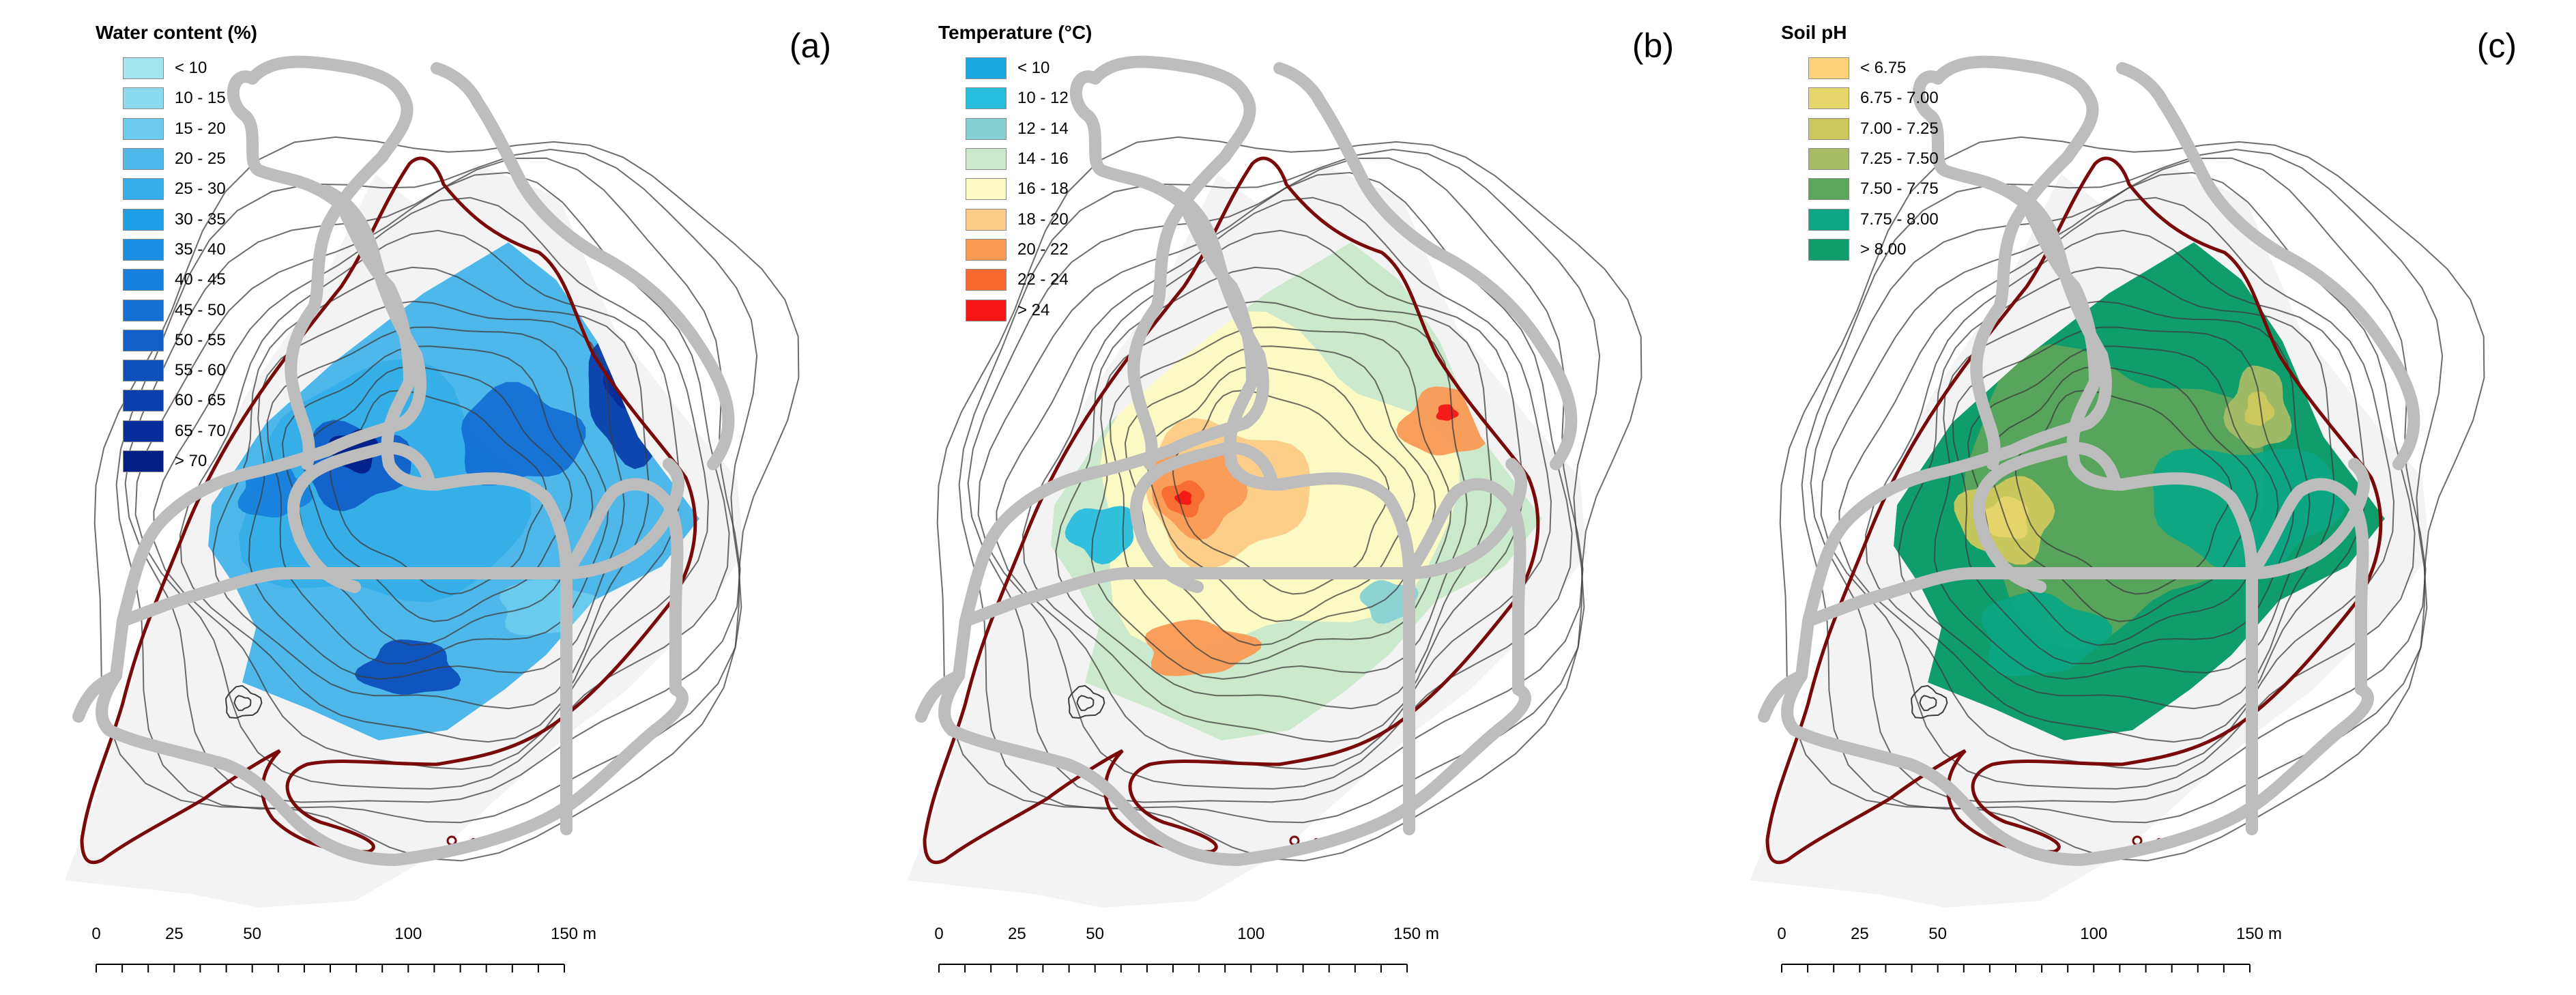 The height and width of the screenshot is (995, 2576). What do you see at coordinates (1043, 279) in the screenshot?
I see `legend-label: 22 - 24` at bounding box center [1043, 279].